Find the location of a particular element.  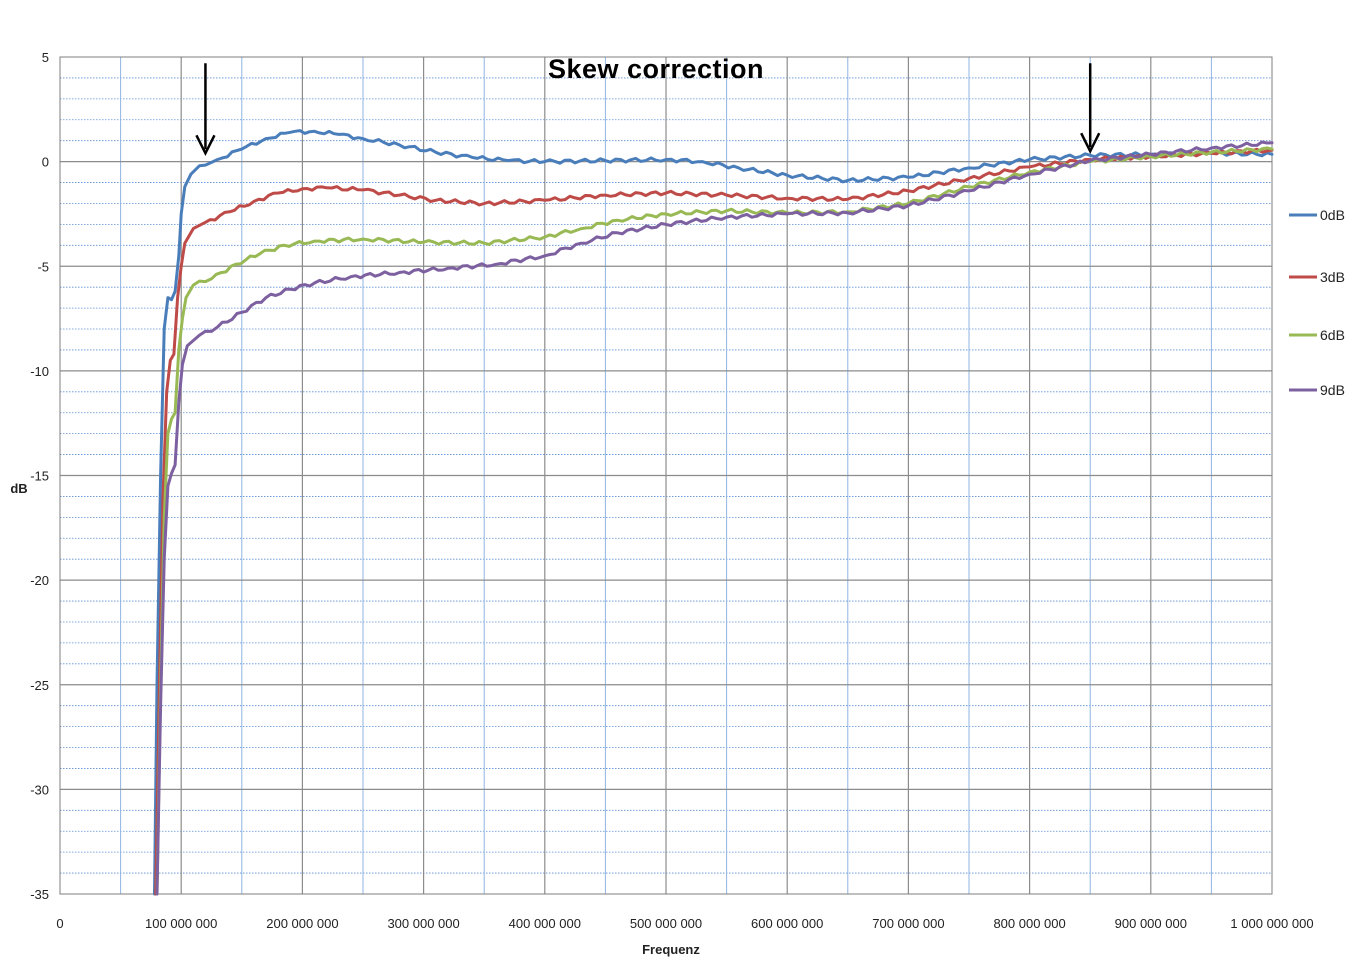

x-tick-label: 100 000 000 is located at coordinates (181, 923).